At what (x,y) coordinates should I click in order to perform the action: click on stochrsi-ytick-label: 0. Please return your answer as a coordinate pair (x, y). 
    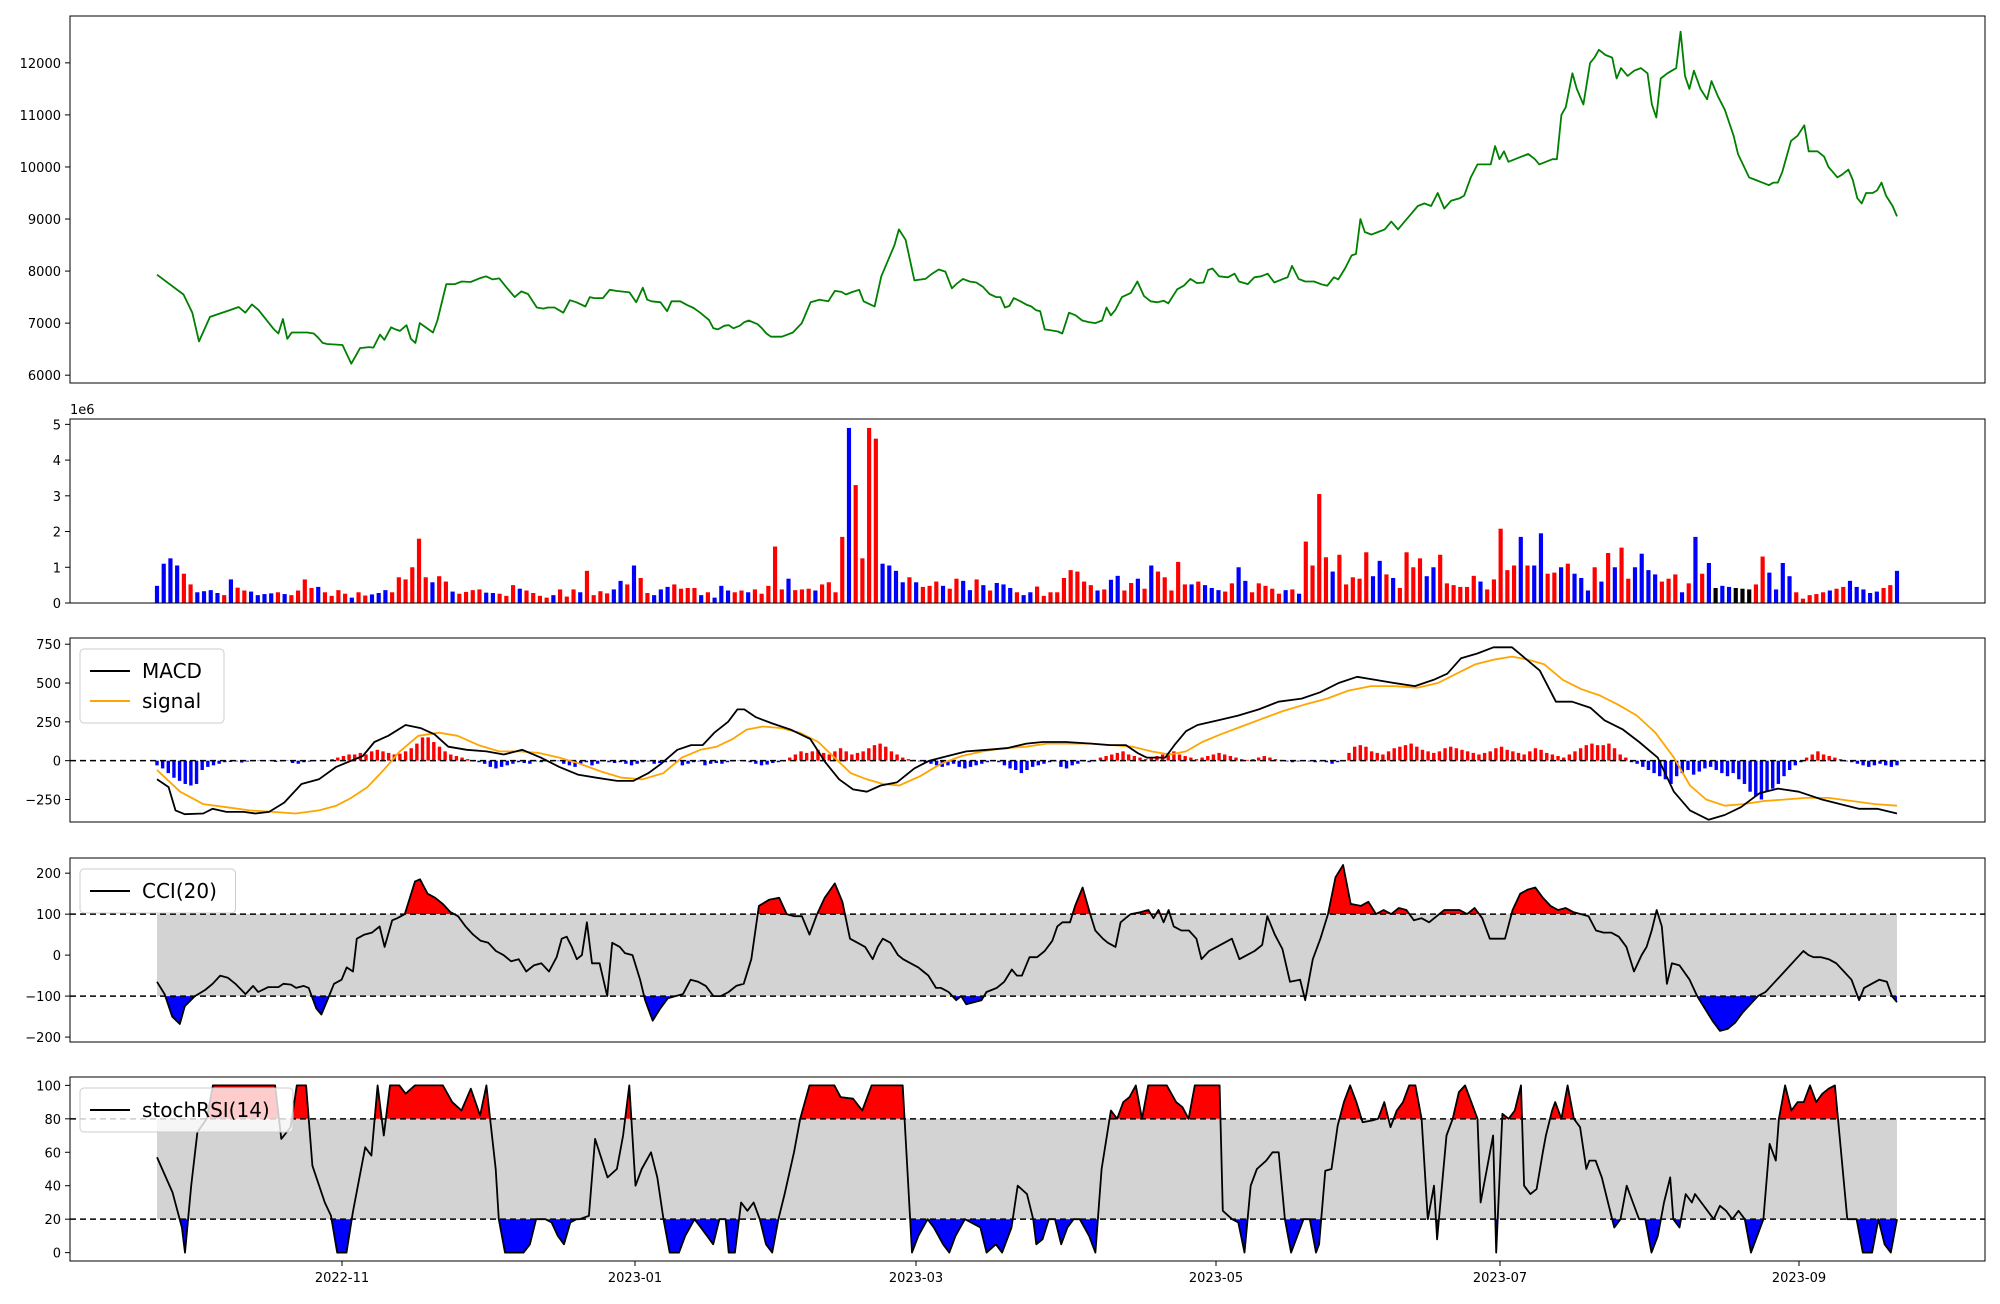
    Looking at the image, I should click on (57, 1254).